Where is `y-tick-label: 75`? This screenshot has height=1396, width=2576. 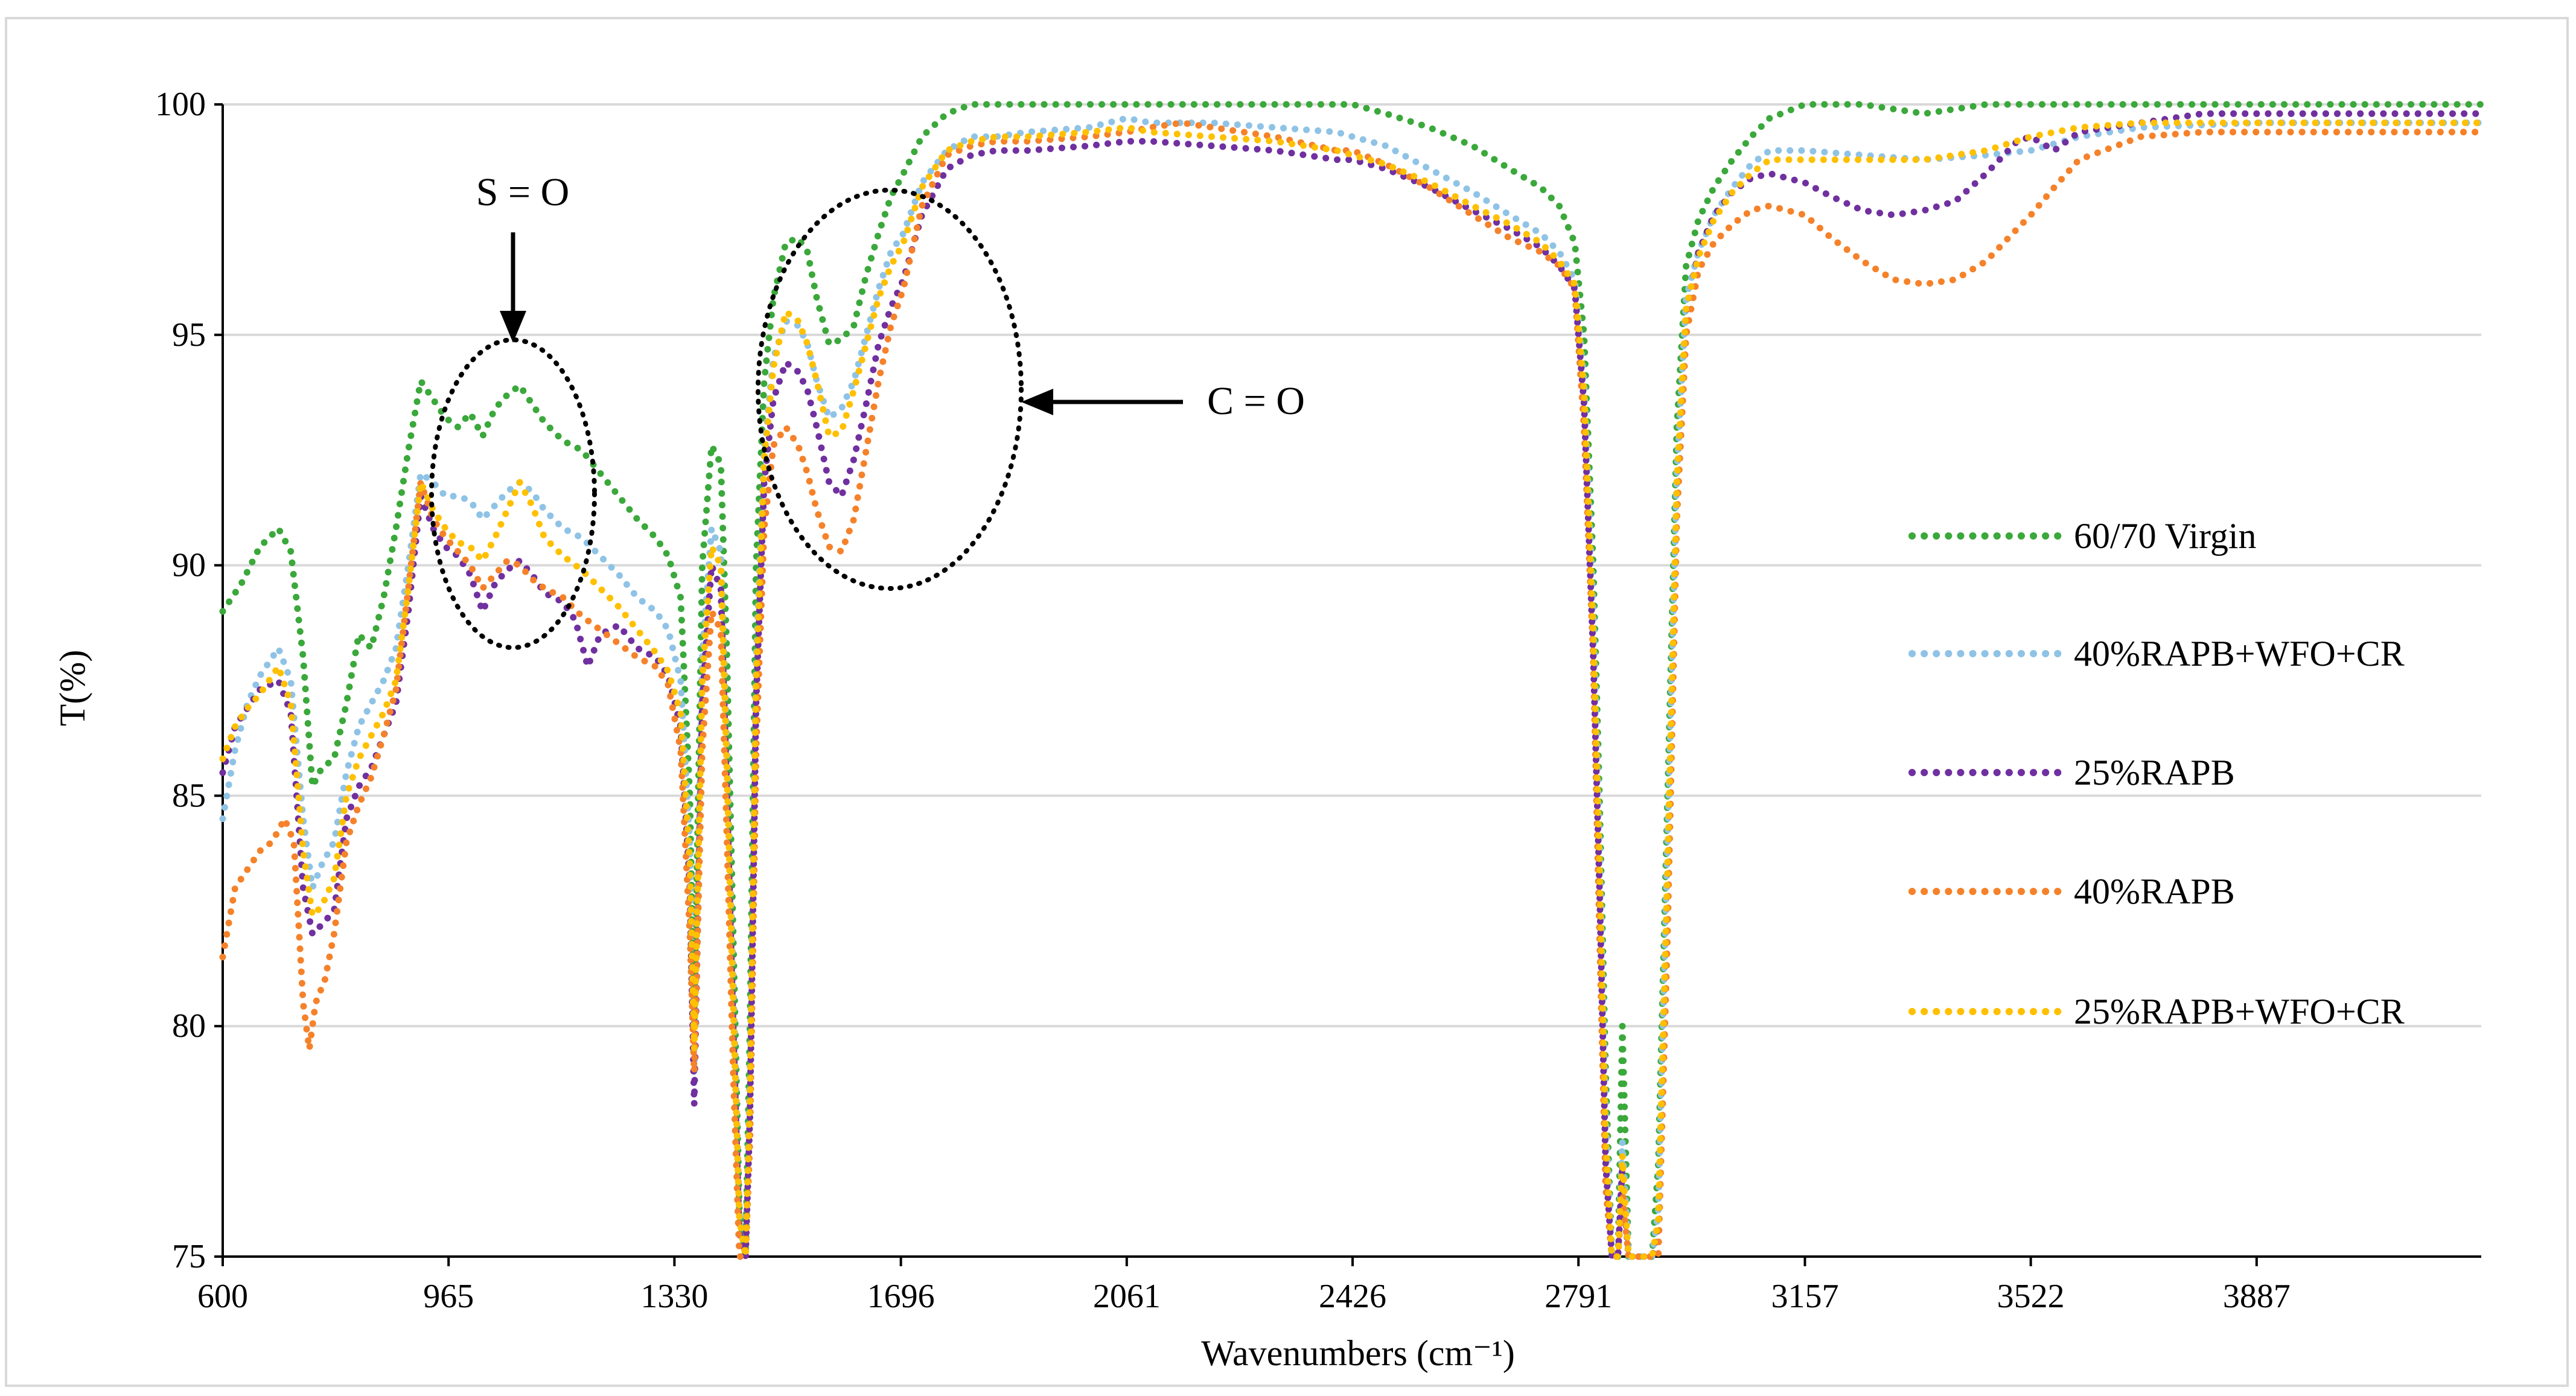
y-tick-label: 75 is located at coordinates (189, 1256).